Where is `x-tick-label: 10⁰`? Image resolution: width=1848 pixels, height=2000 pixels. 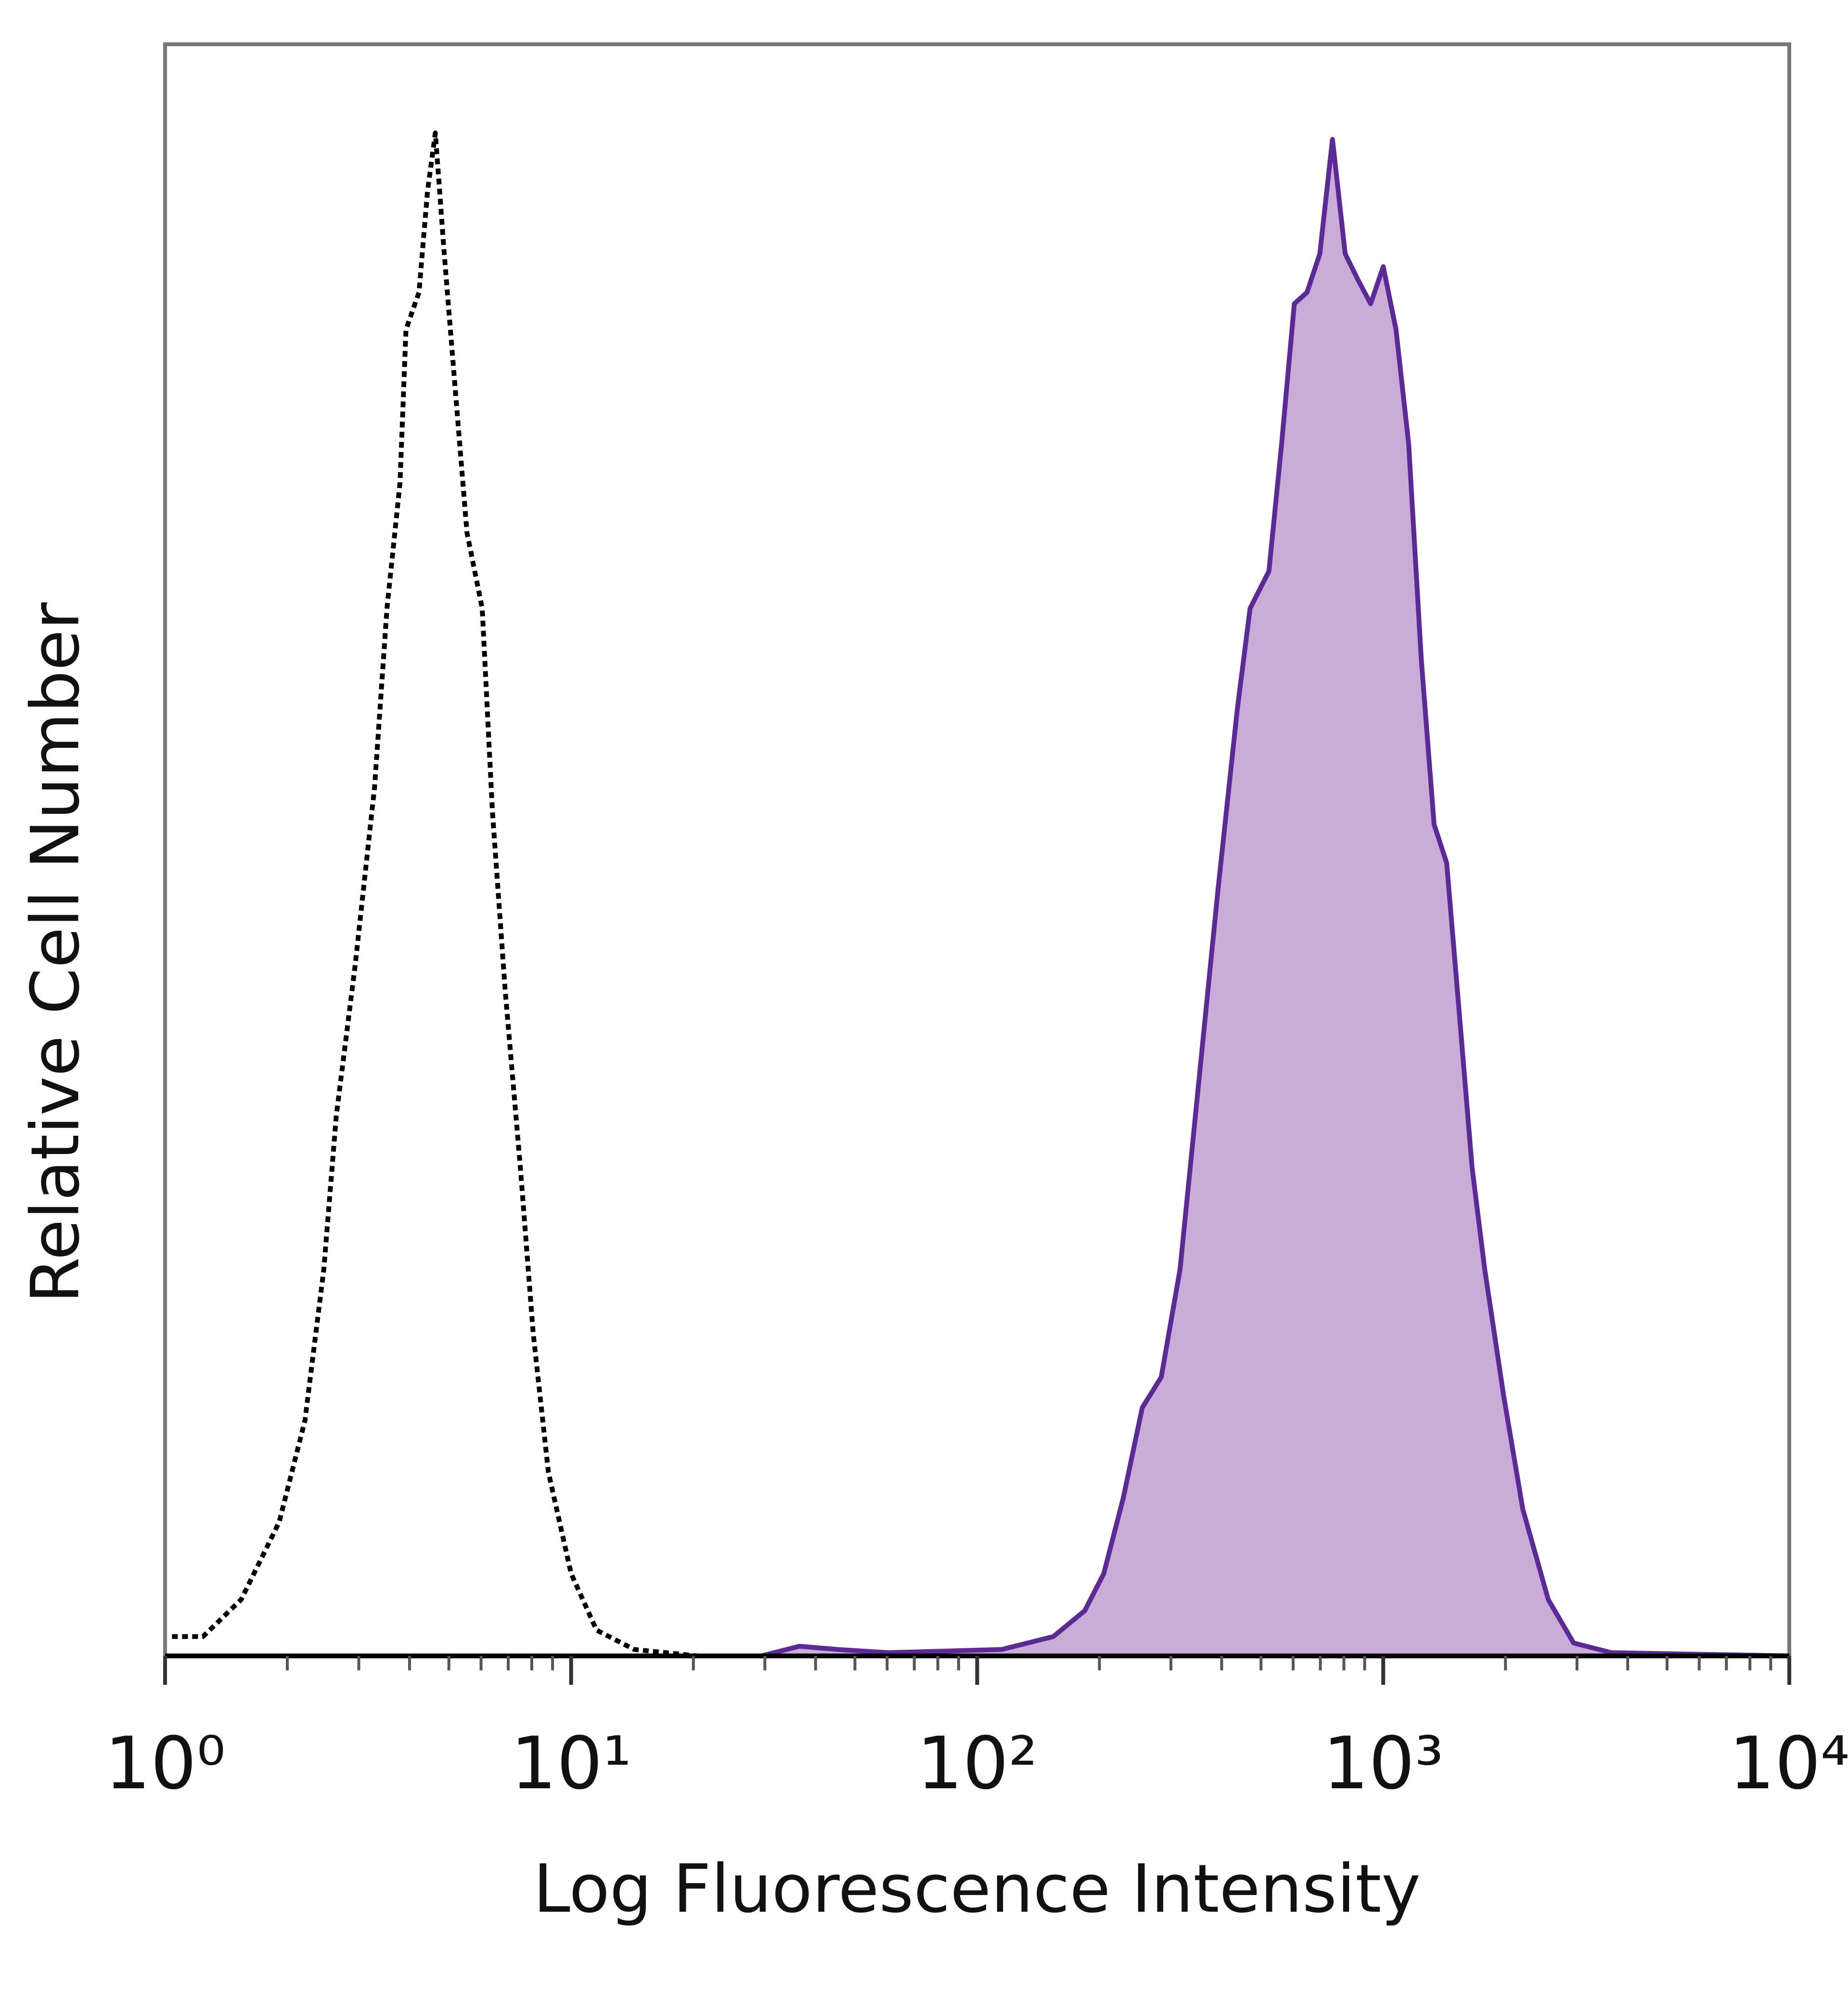 x-tick-label: 10⁰ is located at coordinates (164, 1764).